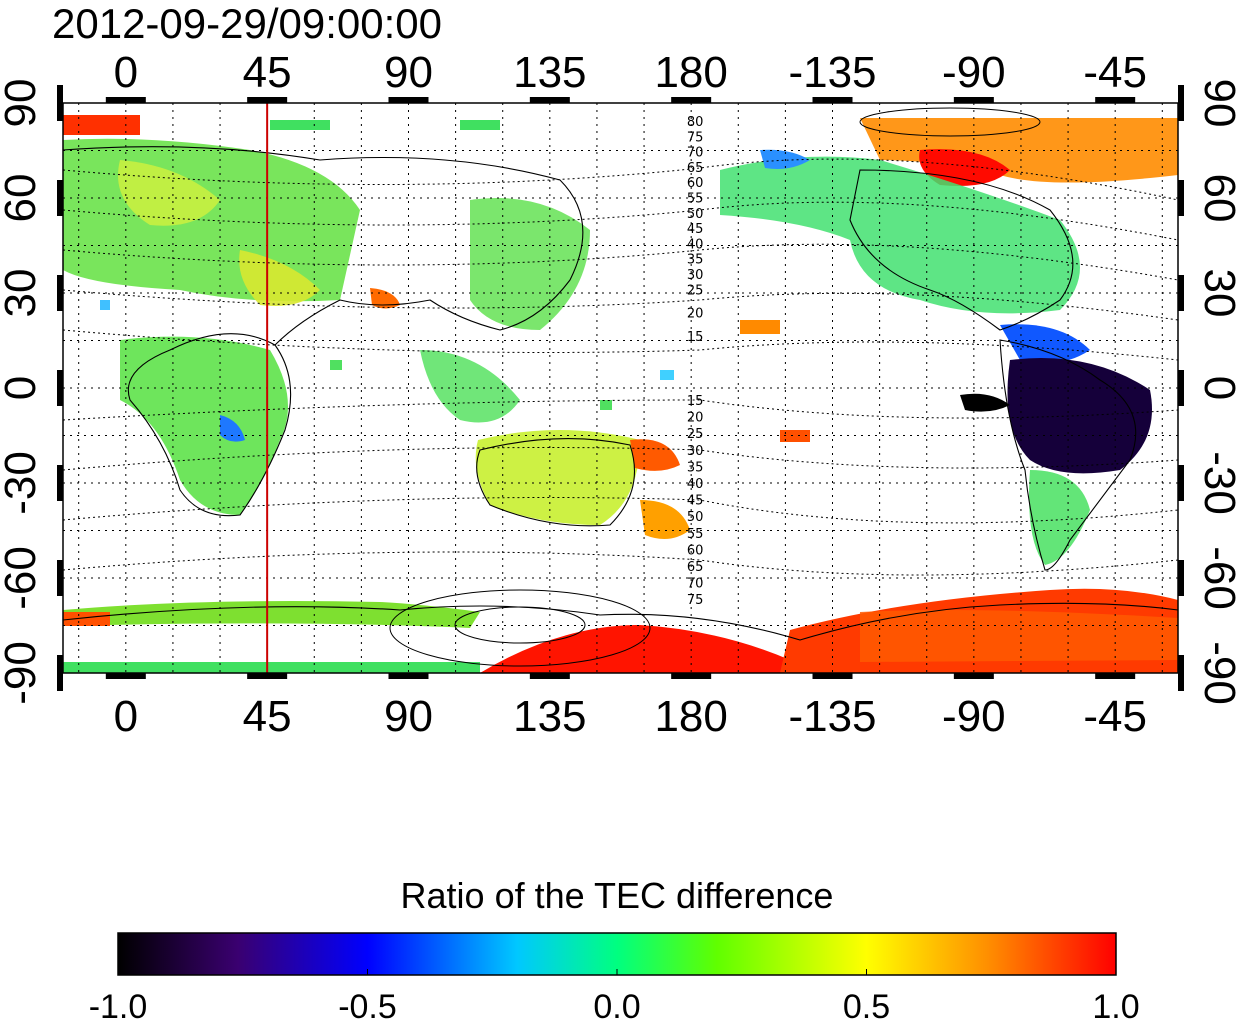  Describe the element at coordinates (617, 895) in the screenshot. I see `colorbar-title: Ratio of the TEC difference` at that location.